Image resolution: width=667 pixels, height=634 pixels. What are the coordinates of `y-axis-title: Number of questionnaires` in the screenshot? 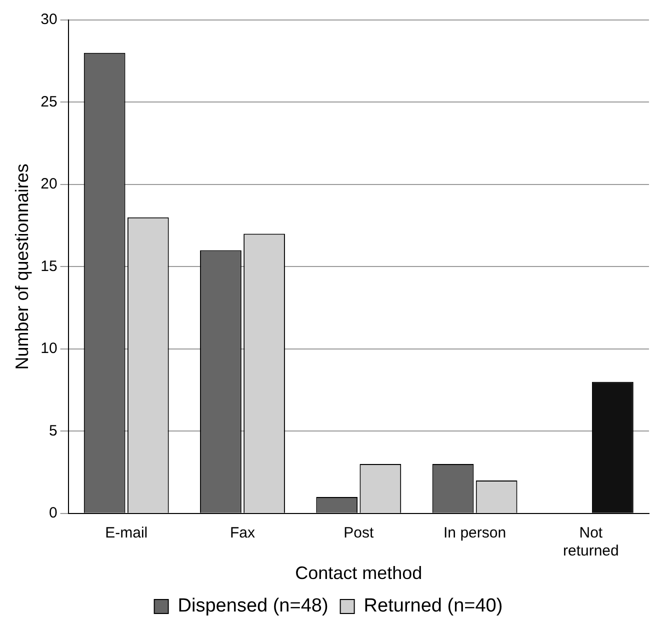 It's located at (22, 267).